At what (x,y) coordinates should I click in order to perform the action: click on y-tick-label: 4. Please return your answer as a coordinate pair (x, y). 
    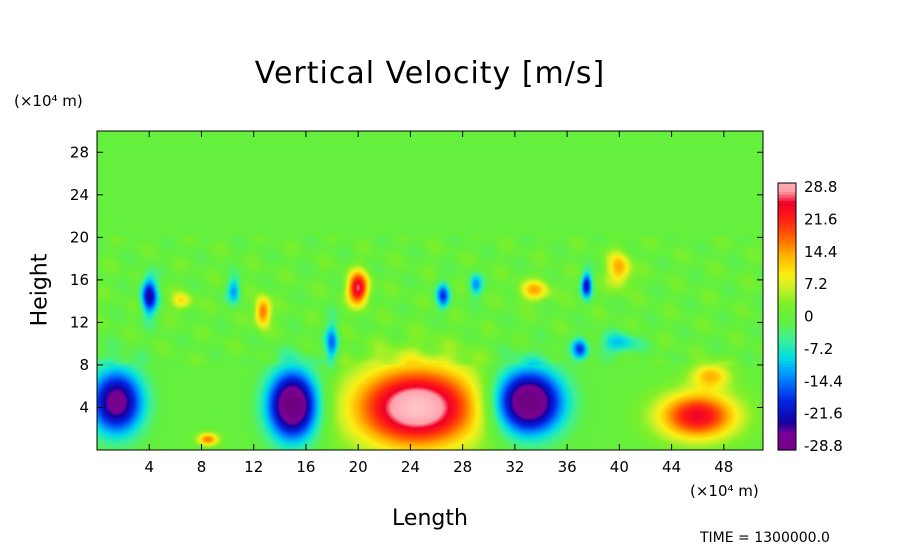
    Looking at the image, I should click on (84, 407).